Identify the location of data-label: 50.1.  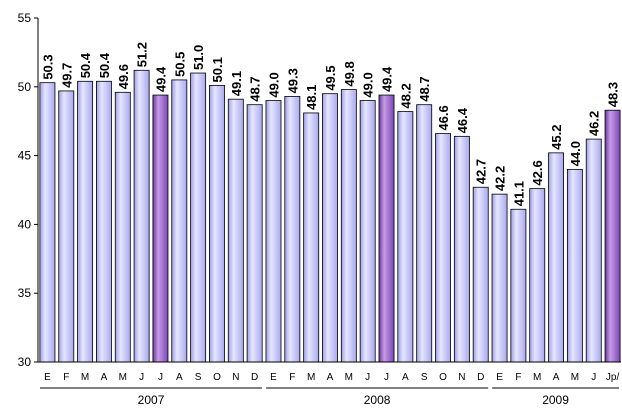
(217, 69).